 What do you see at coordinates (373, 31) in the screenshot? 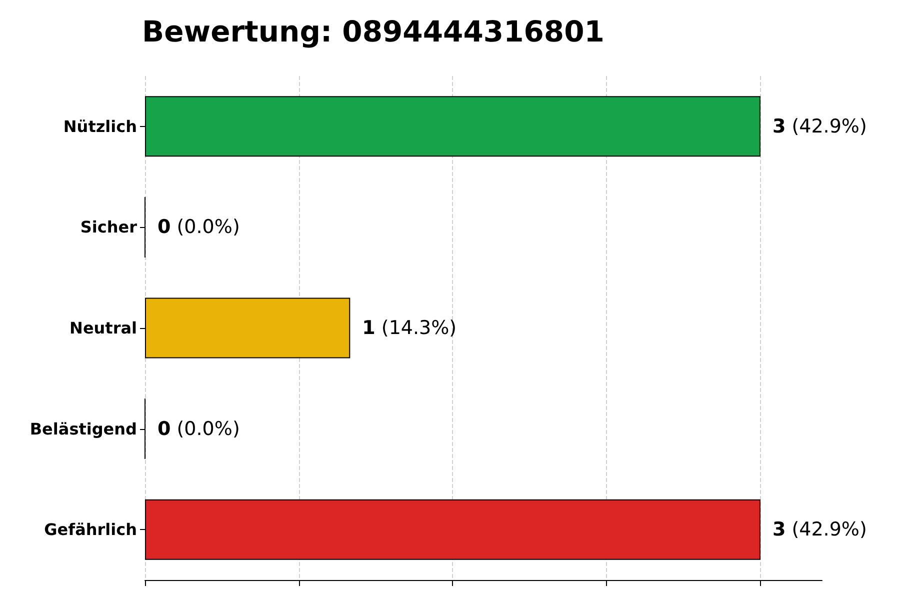
I see `chart-title: Bewertung: 0894444316801` at bounding box center [373, 31].